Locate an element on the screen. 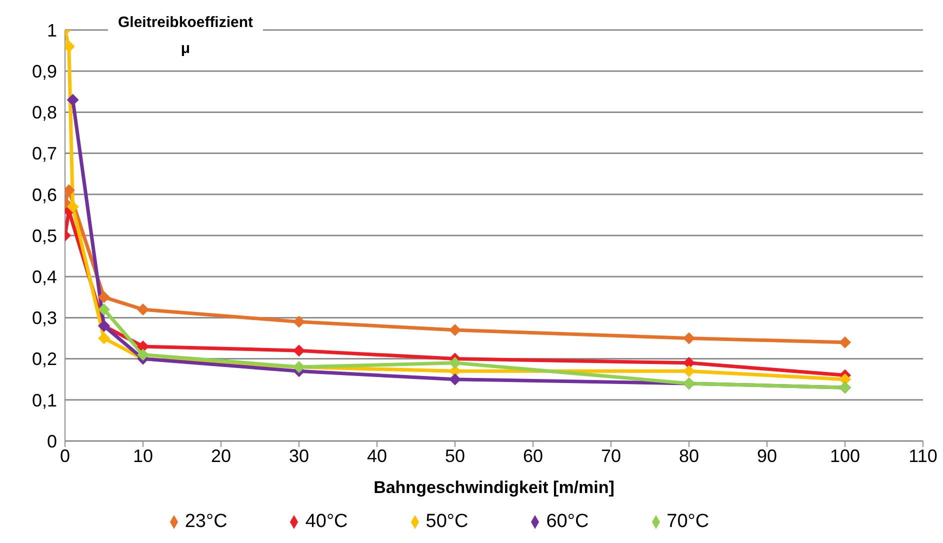  legend-label: 40°C is located at coordinates (326, 521).